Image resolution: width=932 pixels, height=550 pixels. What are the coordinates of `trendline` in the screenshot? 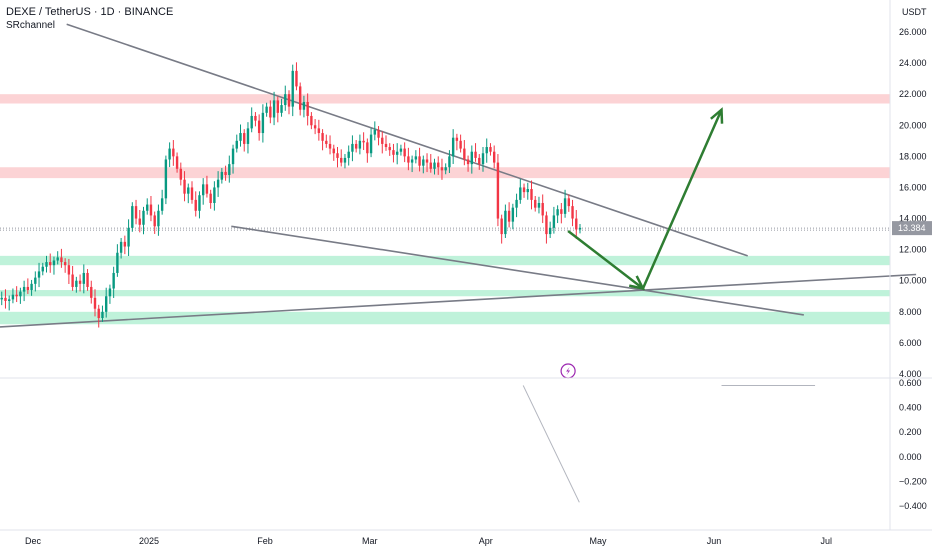 It's located at (458, 300).